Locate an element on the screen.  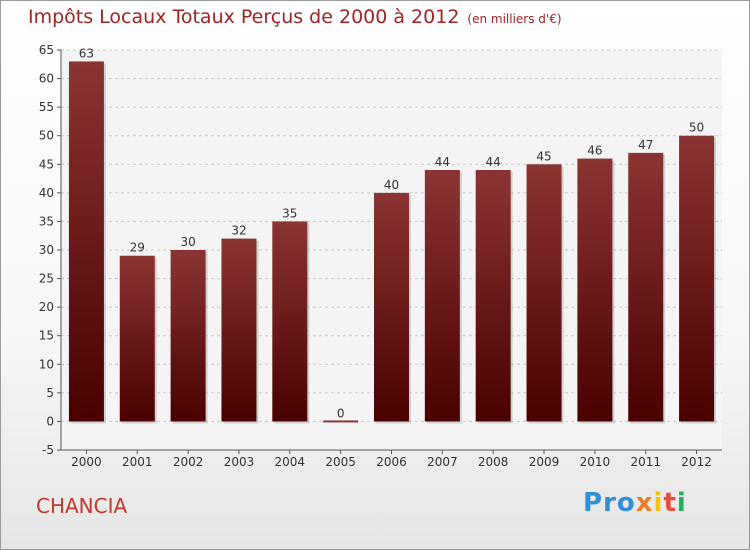
data-label: 35 is located at coordinates (289, 213).